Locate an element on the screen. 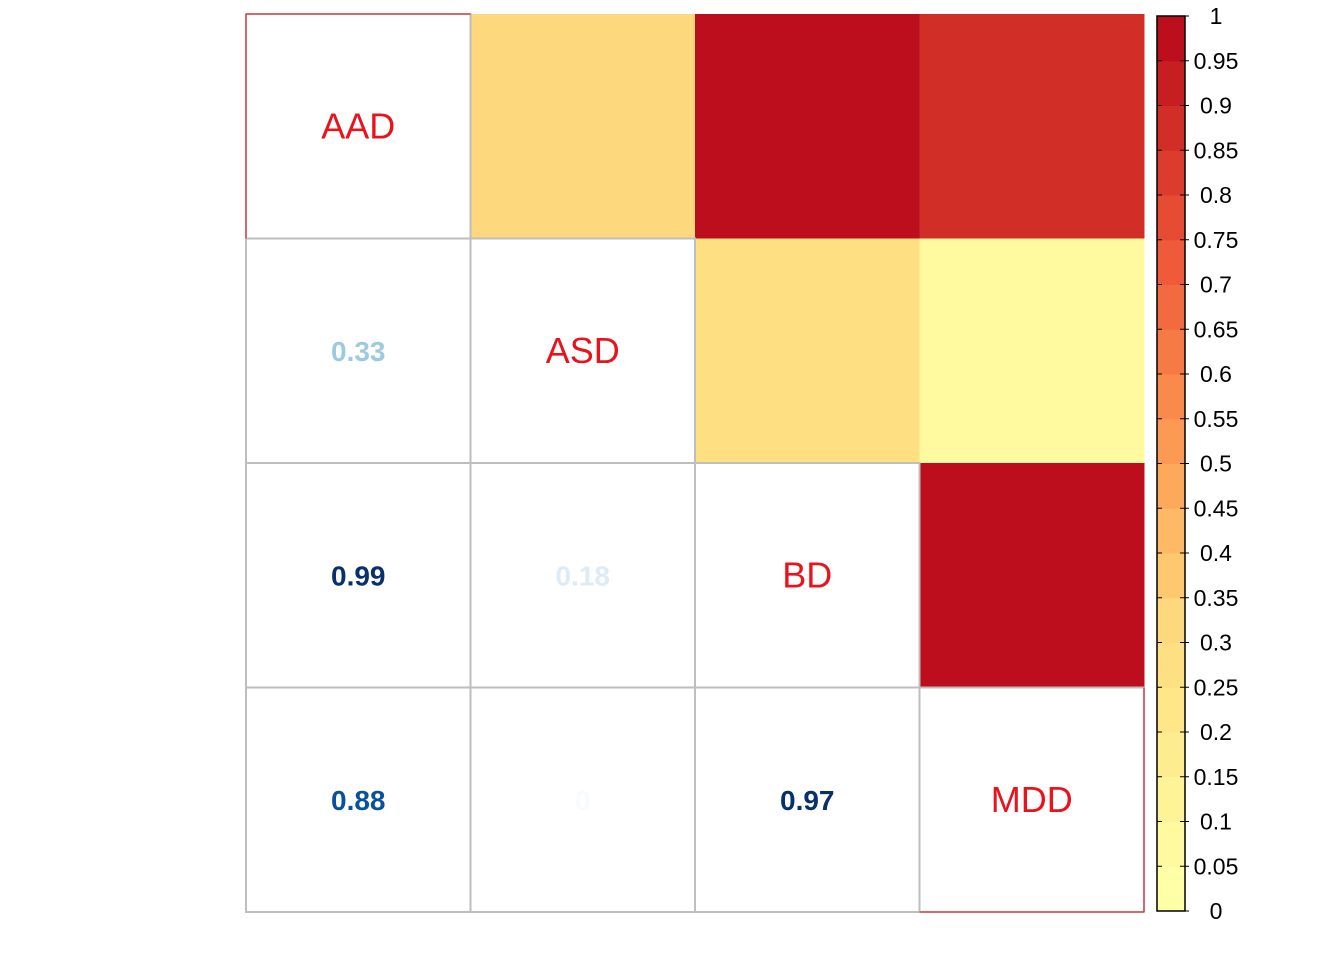 This screenshot has height=960, width=1344. colorbar-tick-label: 0 is located at coordinates (1216, 911).